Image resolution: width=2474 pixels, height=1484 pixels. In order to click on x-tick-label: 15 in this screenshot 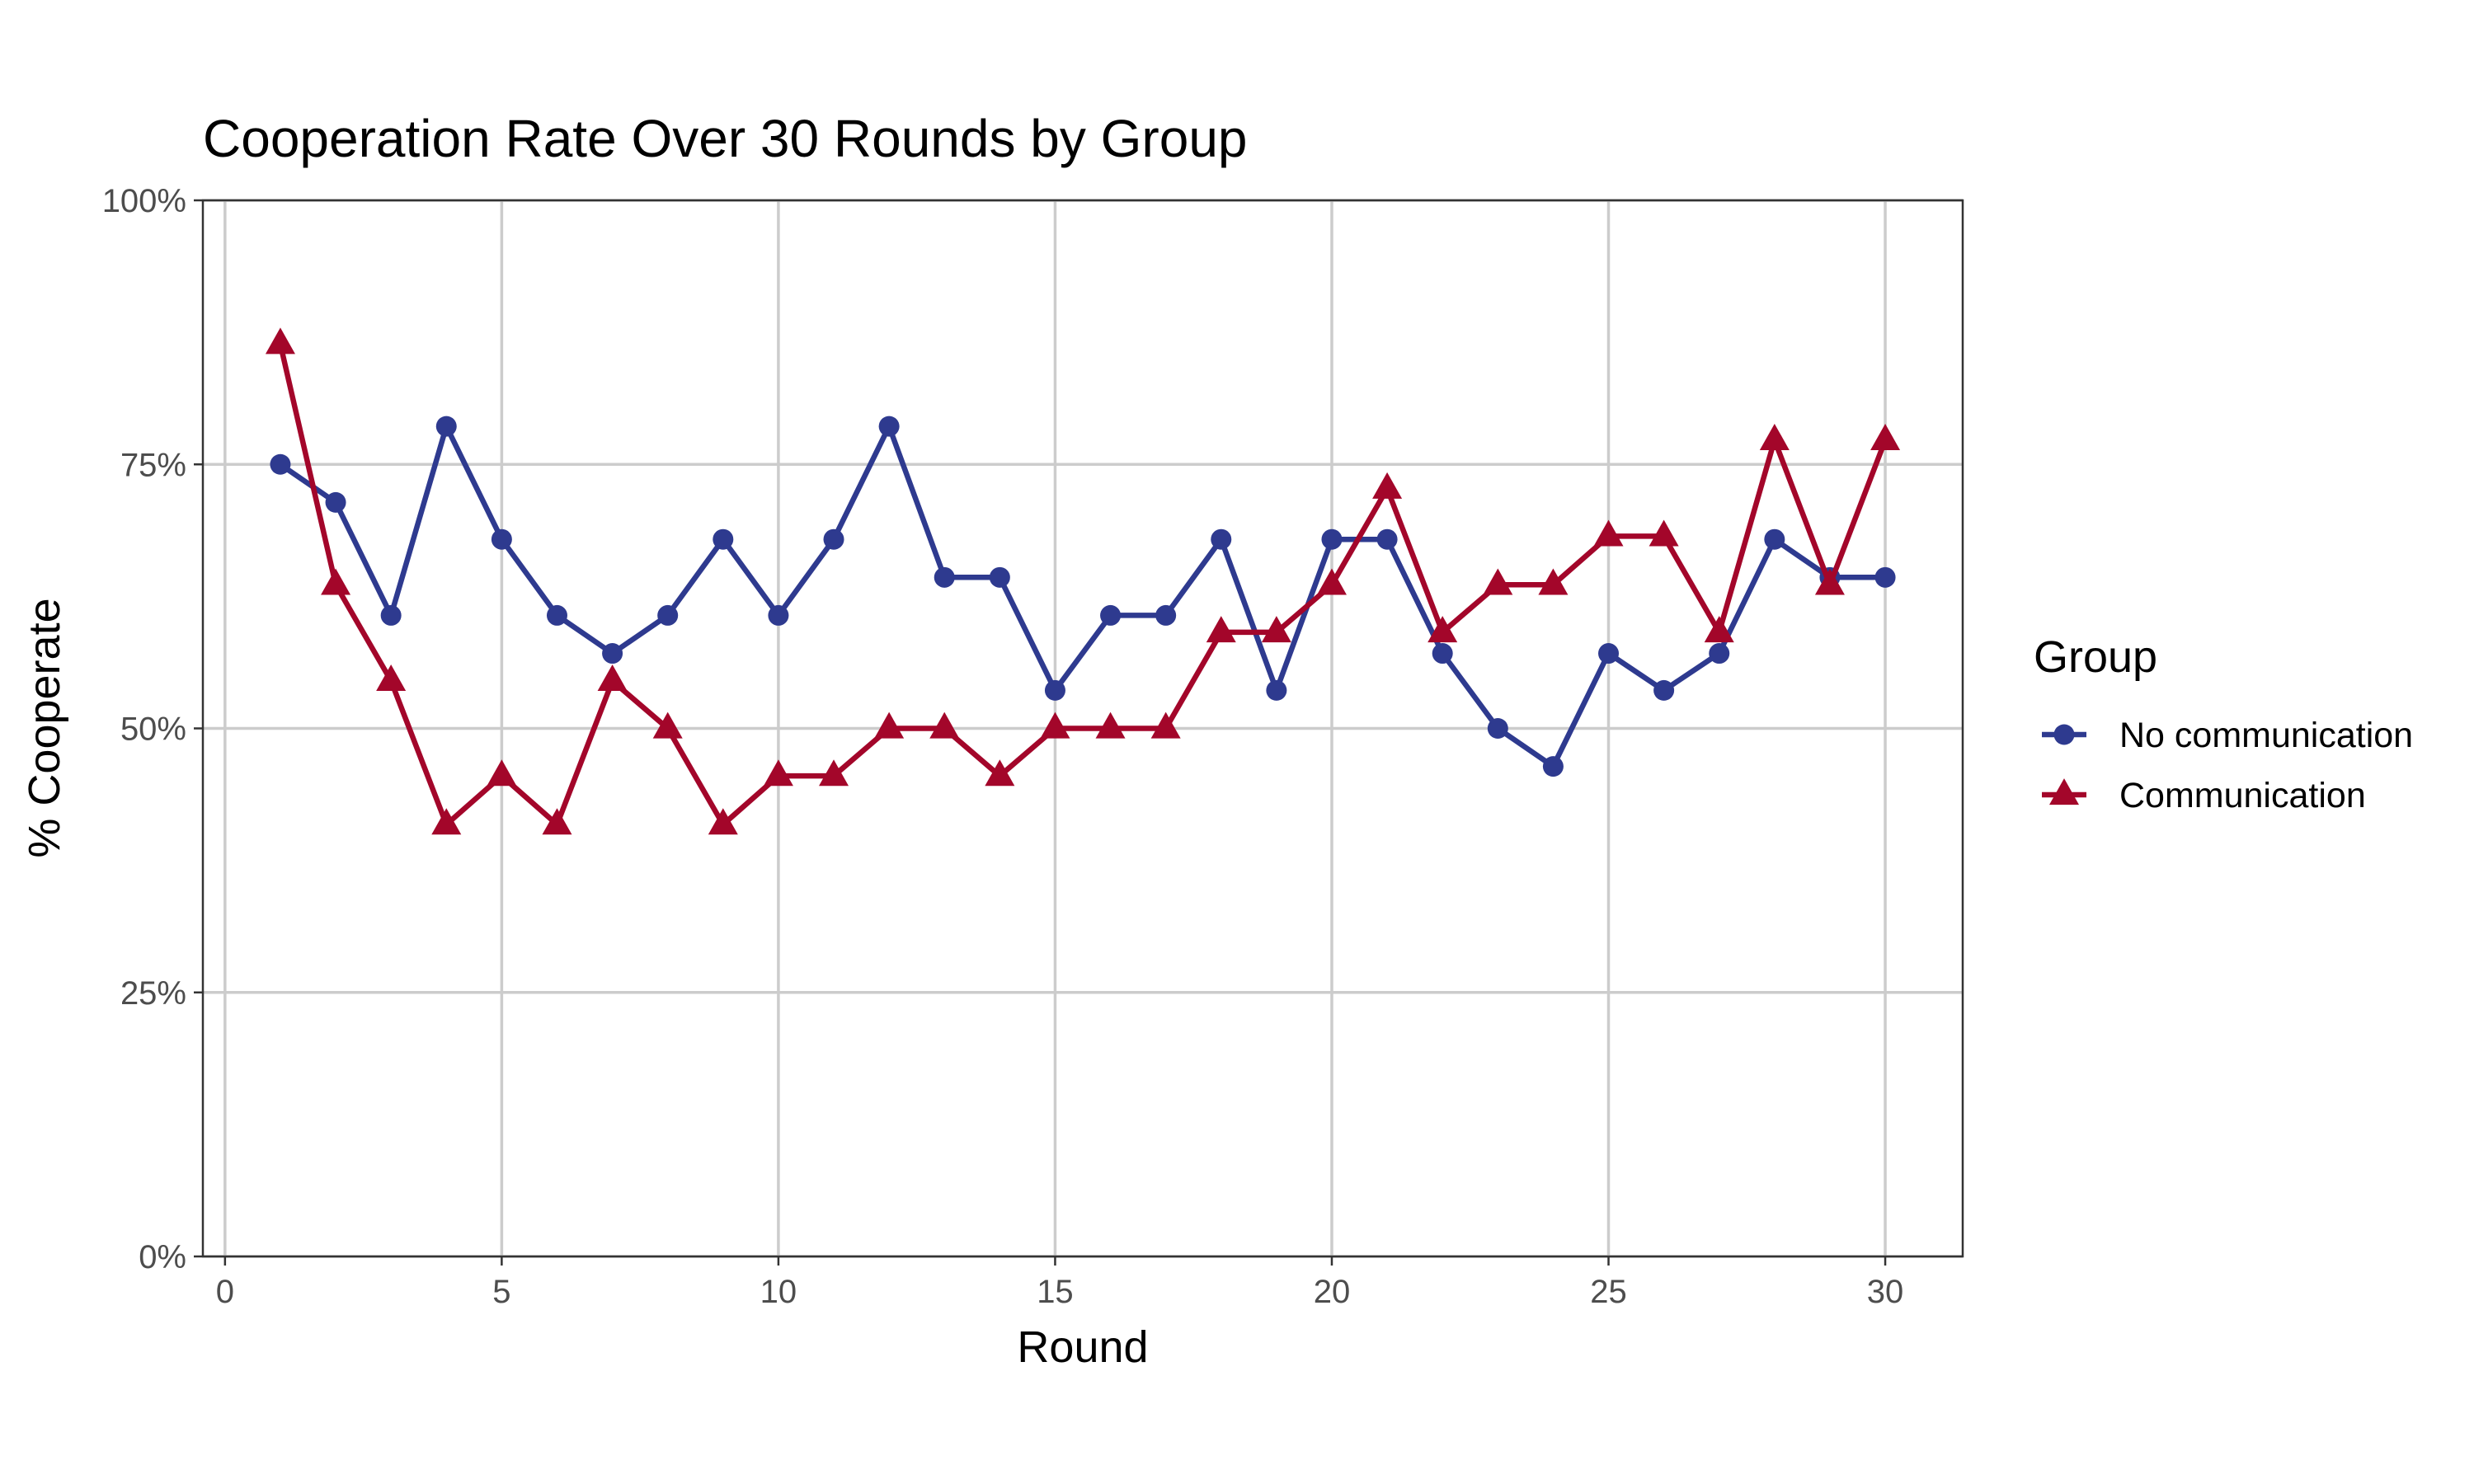, I will do `click(1055, 1292)`.